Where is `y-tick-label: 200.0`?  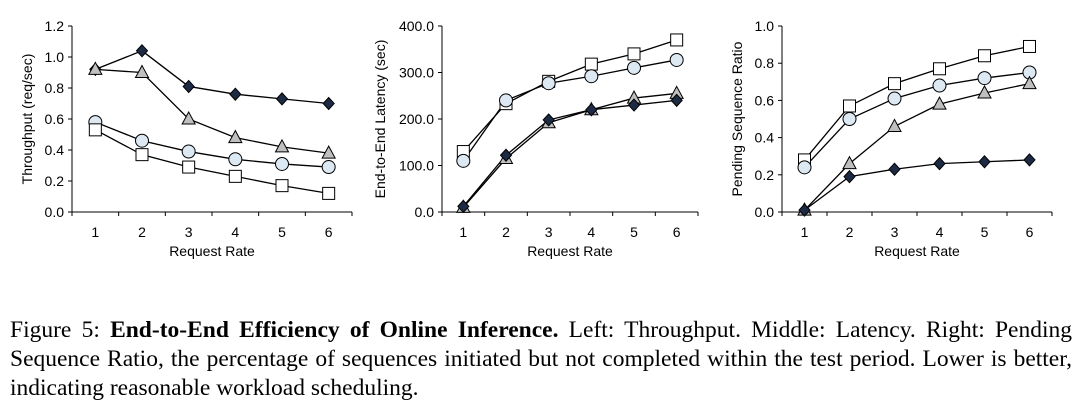
y-tick-label: 200.0 is located at coordinates (416, 119).